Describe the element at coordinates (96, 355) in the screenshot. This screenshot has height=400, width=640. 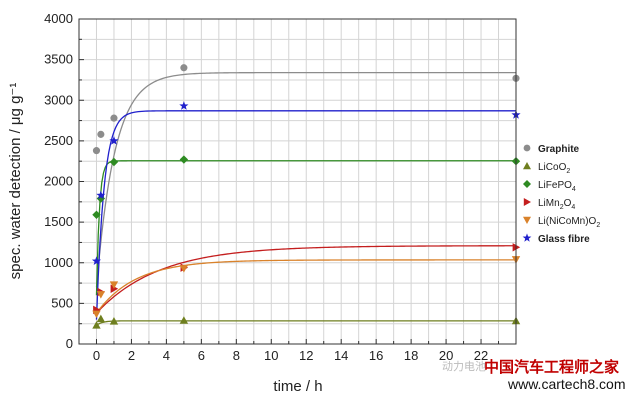
I see `x-tick-label: 0` at that location.